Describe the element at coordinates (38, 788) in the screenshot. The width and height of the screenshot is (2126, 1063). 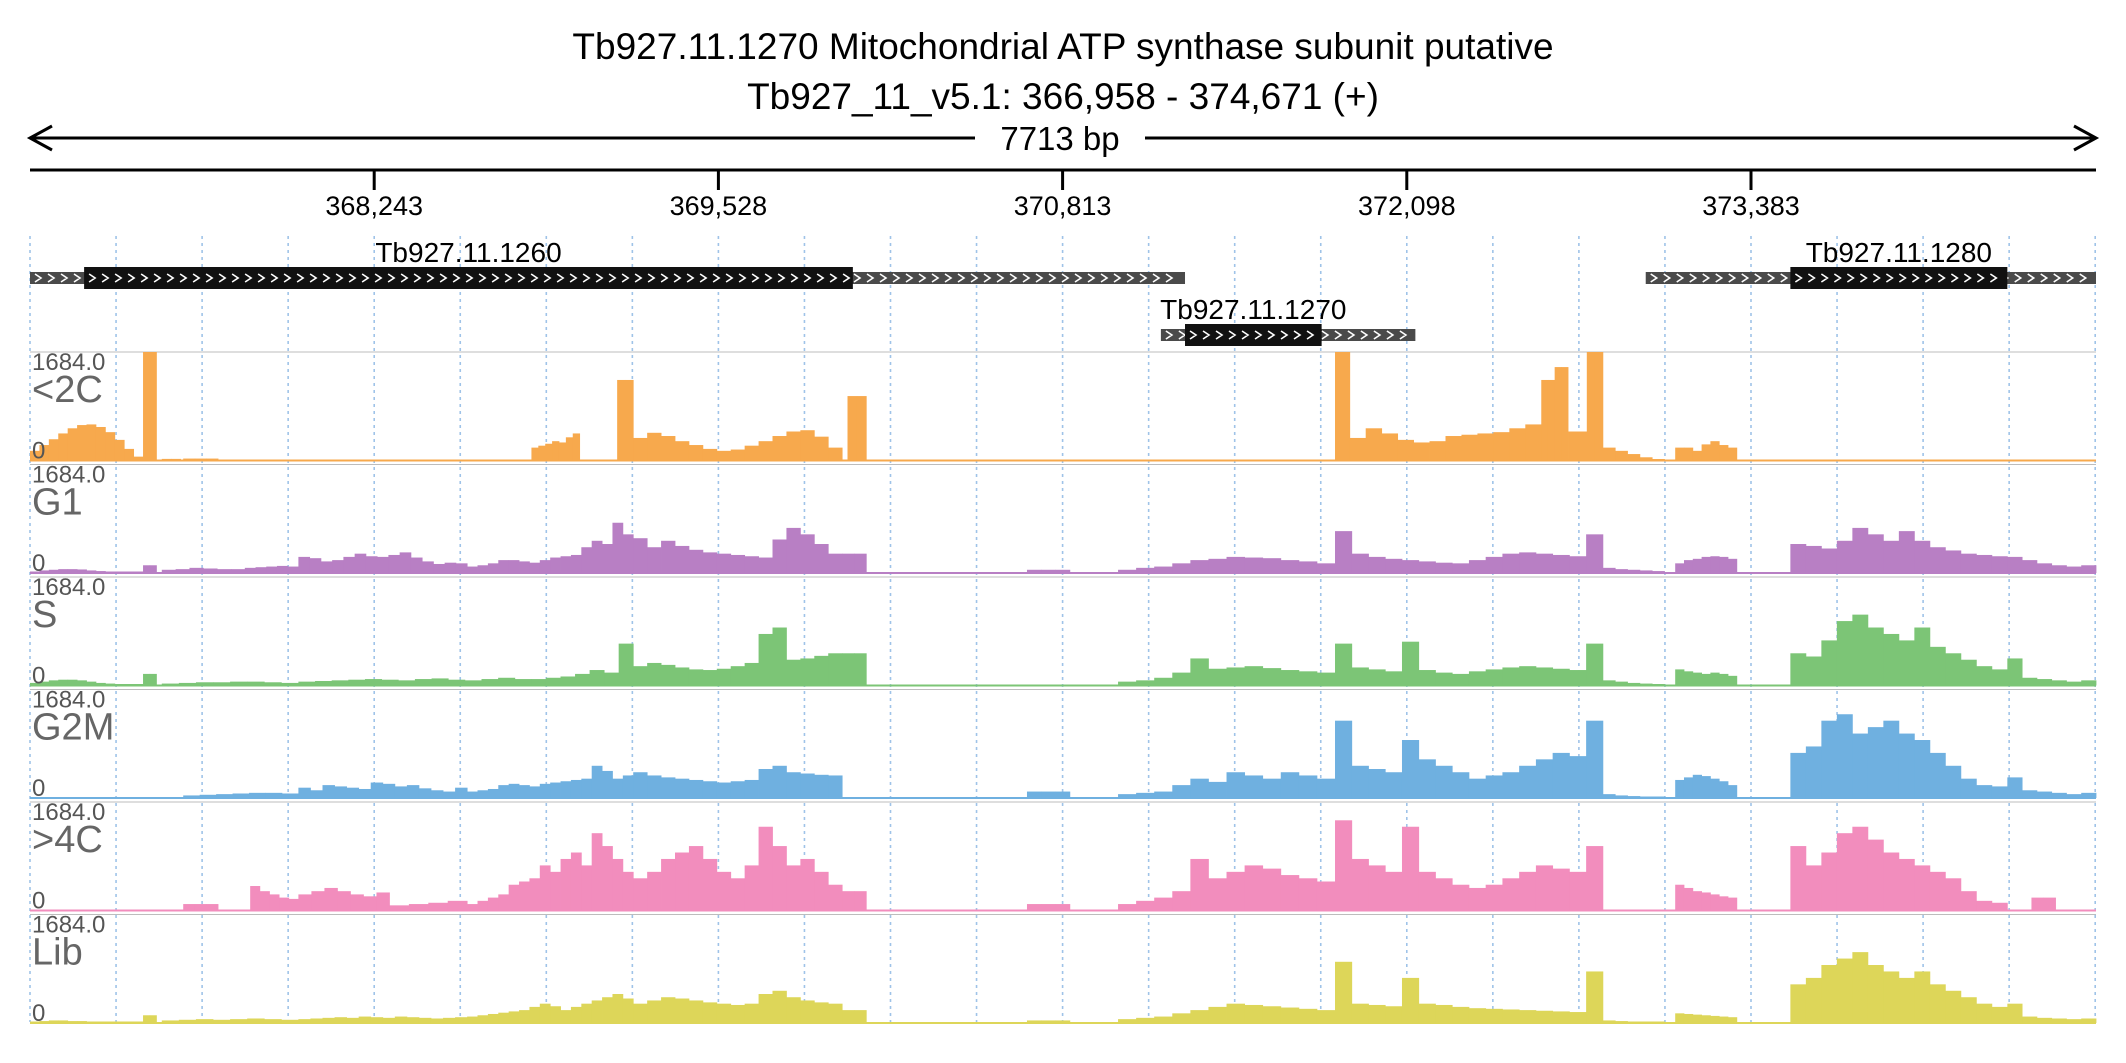
I see `track-ymin-label: 0` at that location.